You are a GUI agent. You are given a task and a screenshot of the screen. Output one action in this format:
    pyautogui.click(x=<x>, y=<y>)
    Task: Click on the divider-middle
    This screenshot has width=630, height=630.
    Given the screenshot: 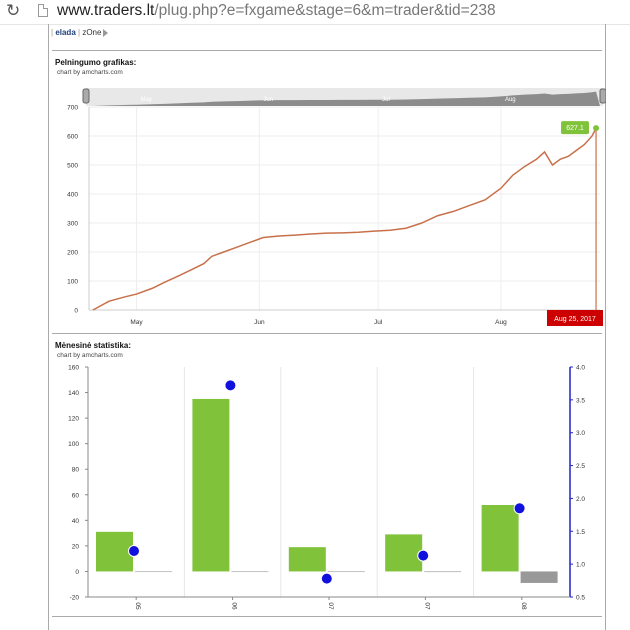 What is the action you would take?
    pyautogui.click(x=327, y=333)
    